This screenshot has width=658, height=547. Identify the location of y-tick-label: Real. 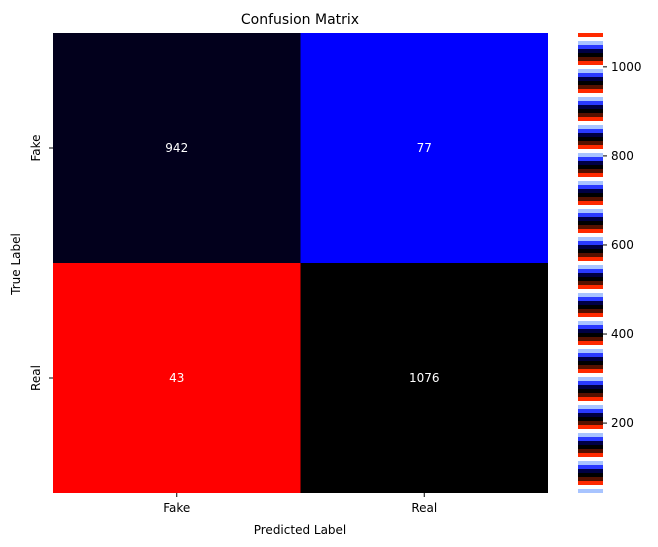
(36, 378).